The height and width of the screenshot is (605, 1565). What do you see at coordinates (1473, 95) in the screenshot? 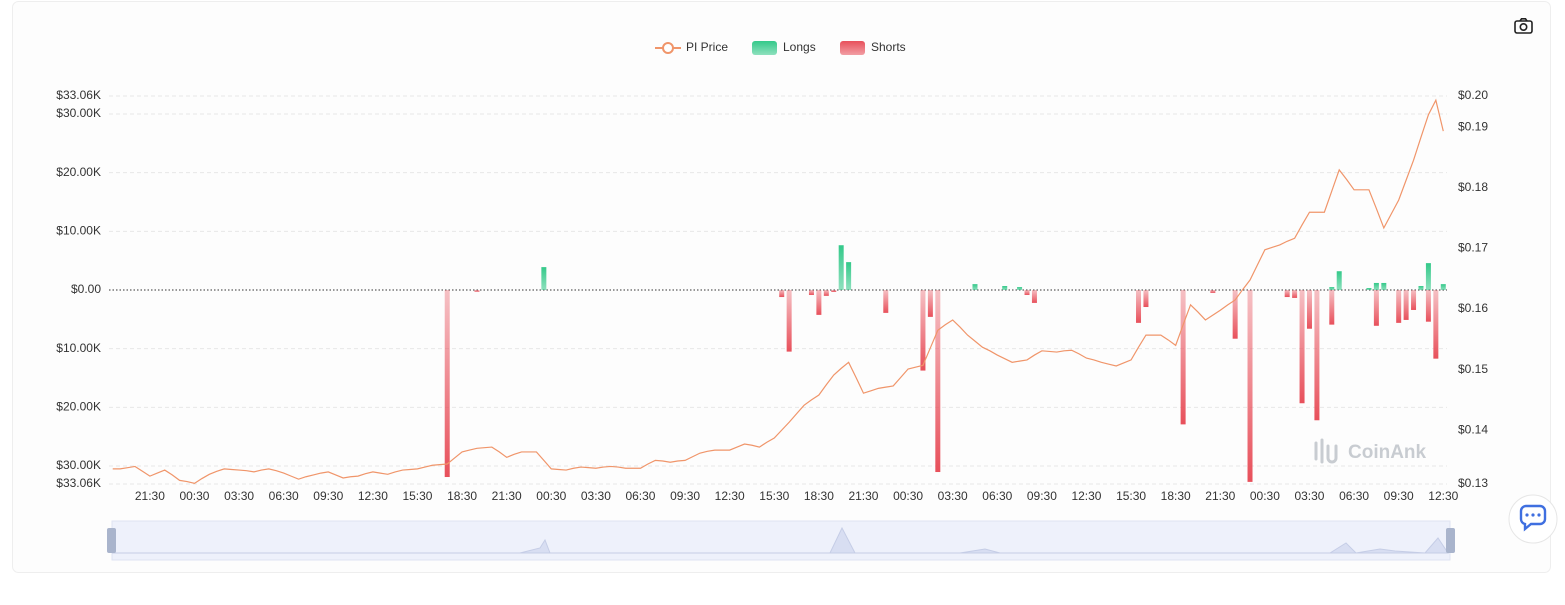
I see `y2-tick-label: $0.20` at bounding box center [1473, 95].